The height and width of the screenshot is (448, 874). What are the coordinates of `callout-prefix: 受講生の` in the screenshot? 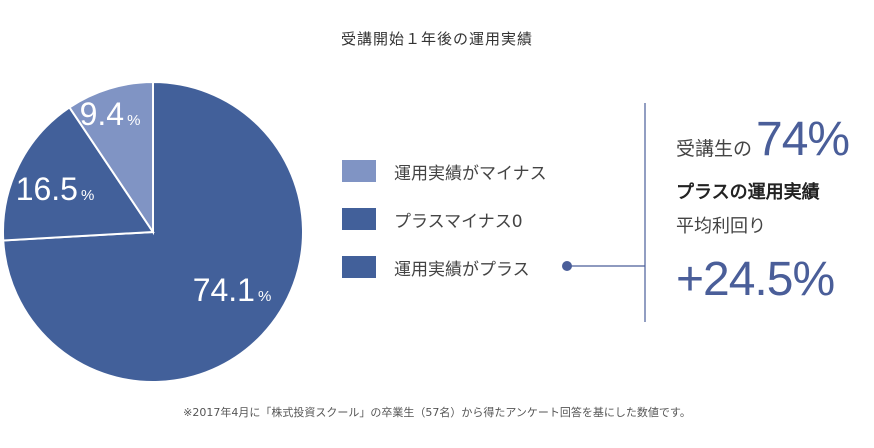 It's located at (714, 149).